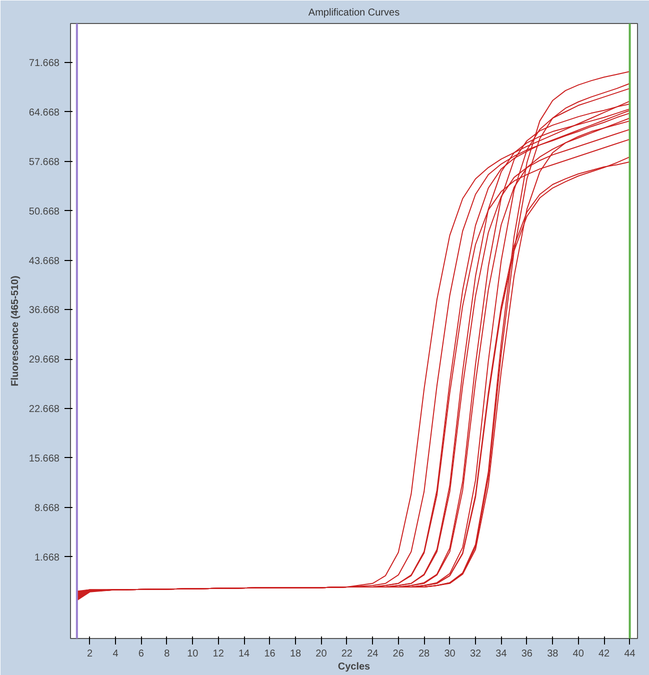  What do you see at coordinates (141, 654) in the screenshot?
I see `x-tick-label: 6` at bounding box center [141, 654].